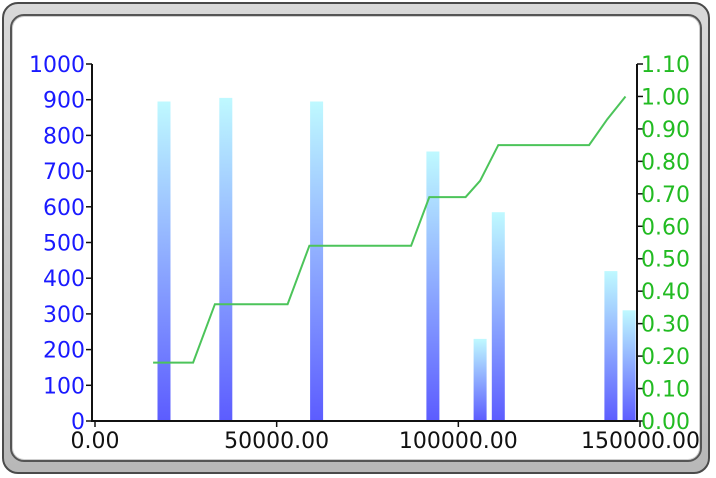  Describe the element at coordinates (64, 101) in the screenshot. I see `left-tick-label: 900` at that location.